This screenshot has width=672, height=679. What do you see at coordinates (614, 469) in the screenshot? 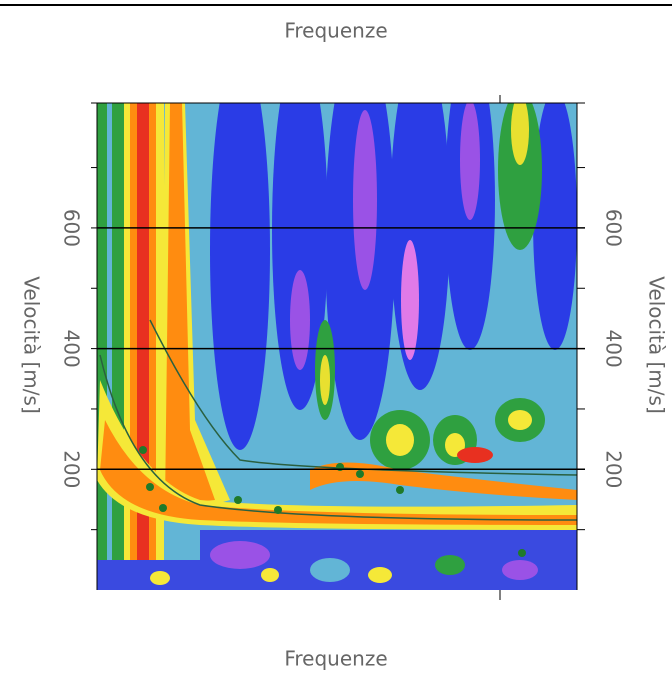
I see `y-tick-label-right: 200` at bounding box center [614, 469].